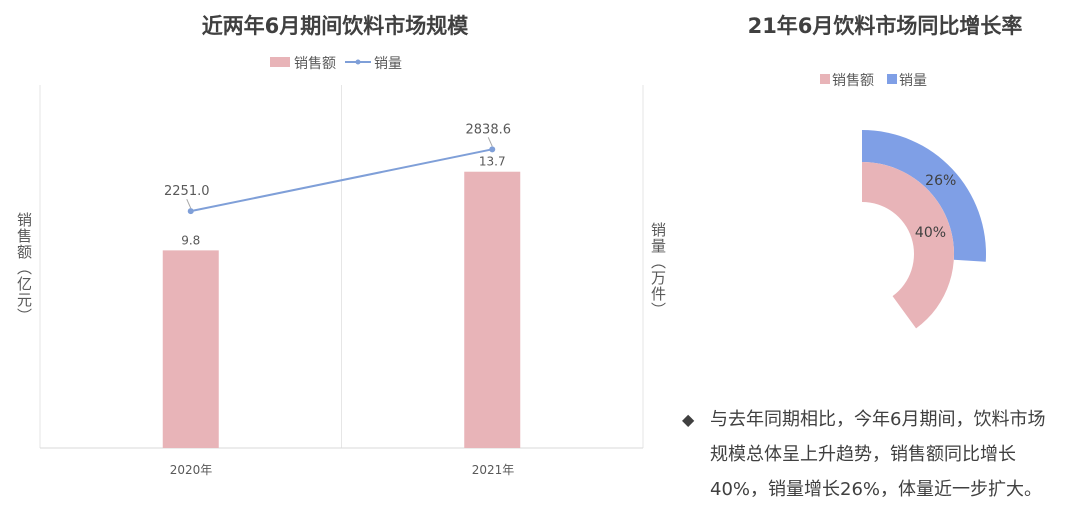  What do you see at coordinates (930, 233) in the screenshot?
I see `ring-value-label: 40%` at bounding box center [930, 233].